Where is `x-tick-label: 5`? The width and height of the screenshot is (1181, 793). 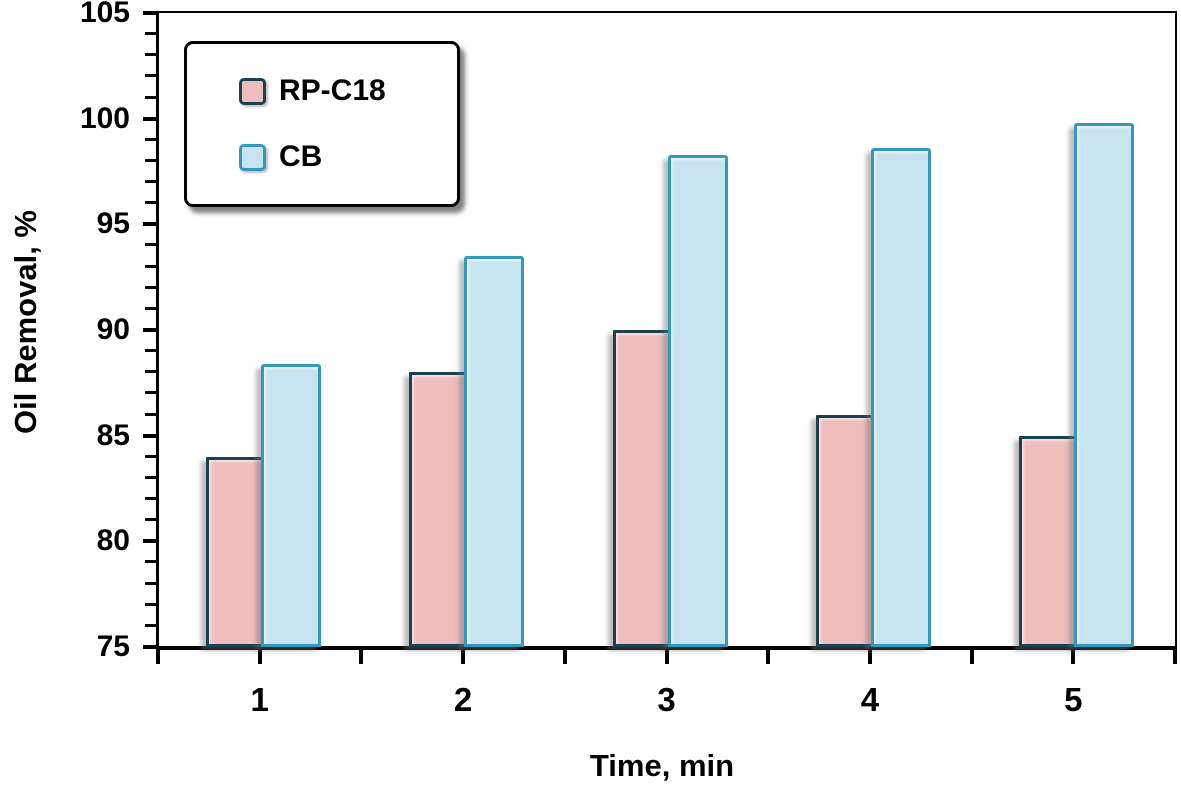 x-tick-label: 5 is located at coordinates (1073, 699).